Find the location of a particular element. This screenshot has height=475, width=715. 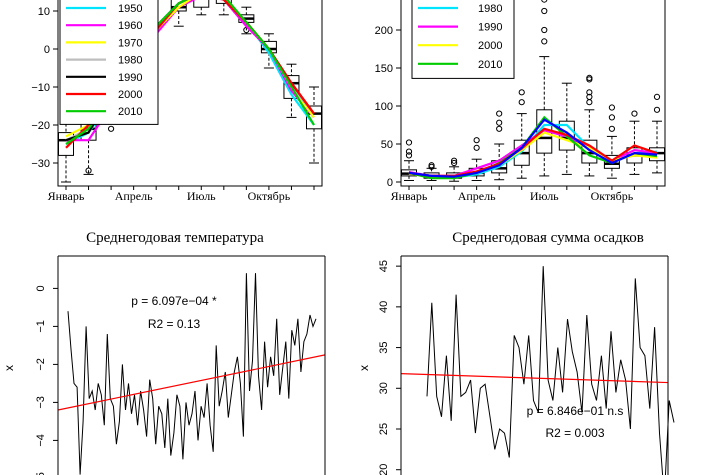

y-tick-label: 30 is located at coordinates (384, 388).